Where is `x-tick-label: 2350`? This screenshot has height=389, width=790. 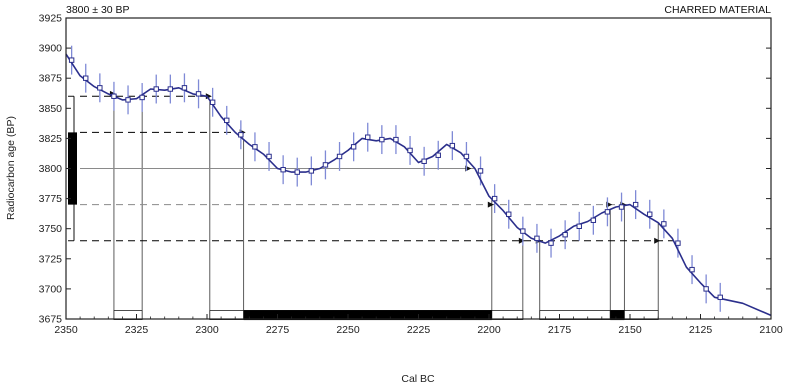
x-tick-label: 2350 is located at coordinates (66, 330).